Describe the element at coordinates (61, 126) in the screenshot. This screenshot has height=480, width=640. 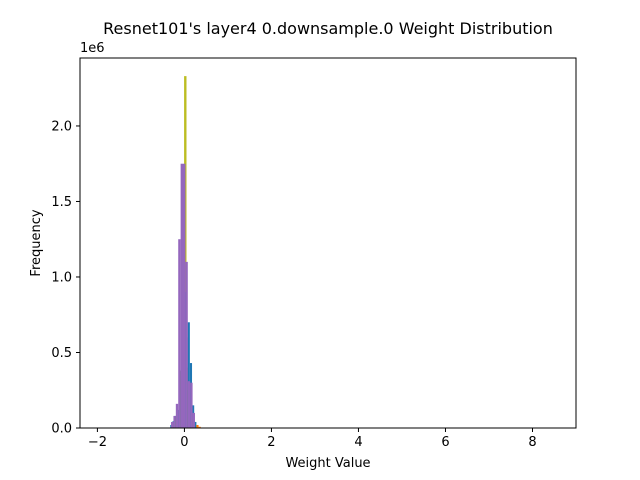
I see `y-tick-label: 2.0` at that location.